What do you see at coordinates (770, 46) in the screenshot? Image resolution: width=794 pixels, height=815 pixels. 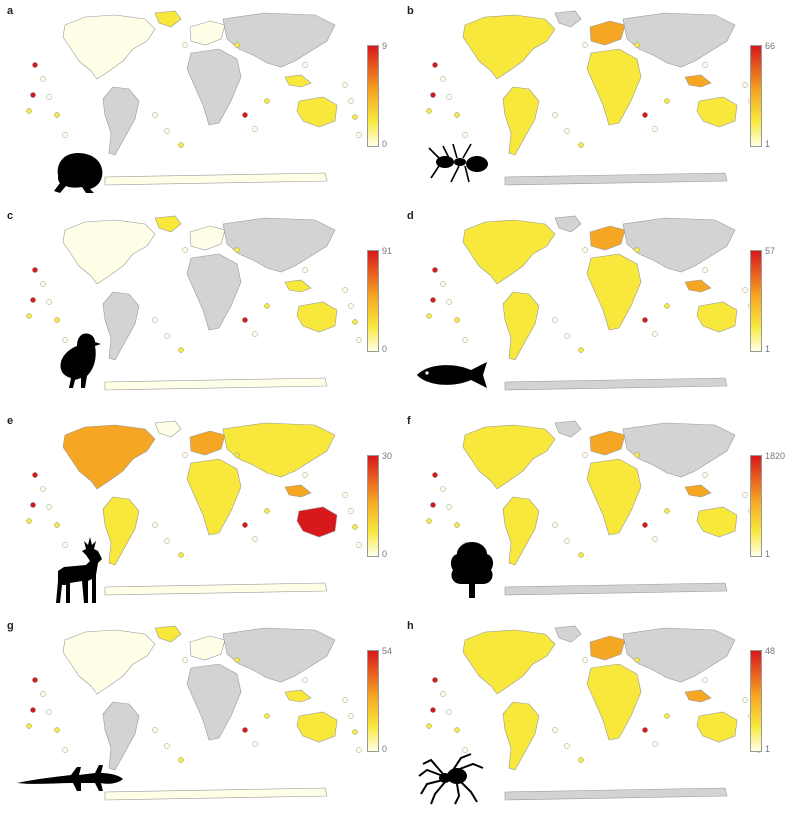 I see `color-scale-max: 66` at bounding box center [770, 46].